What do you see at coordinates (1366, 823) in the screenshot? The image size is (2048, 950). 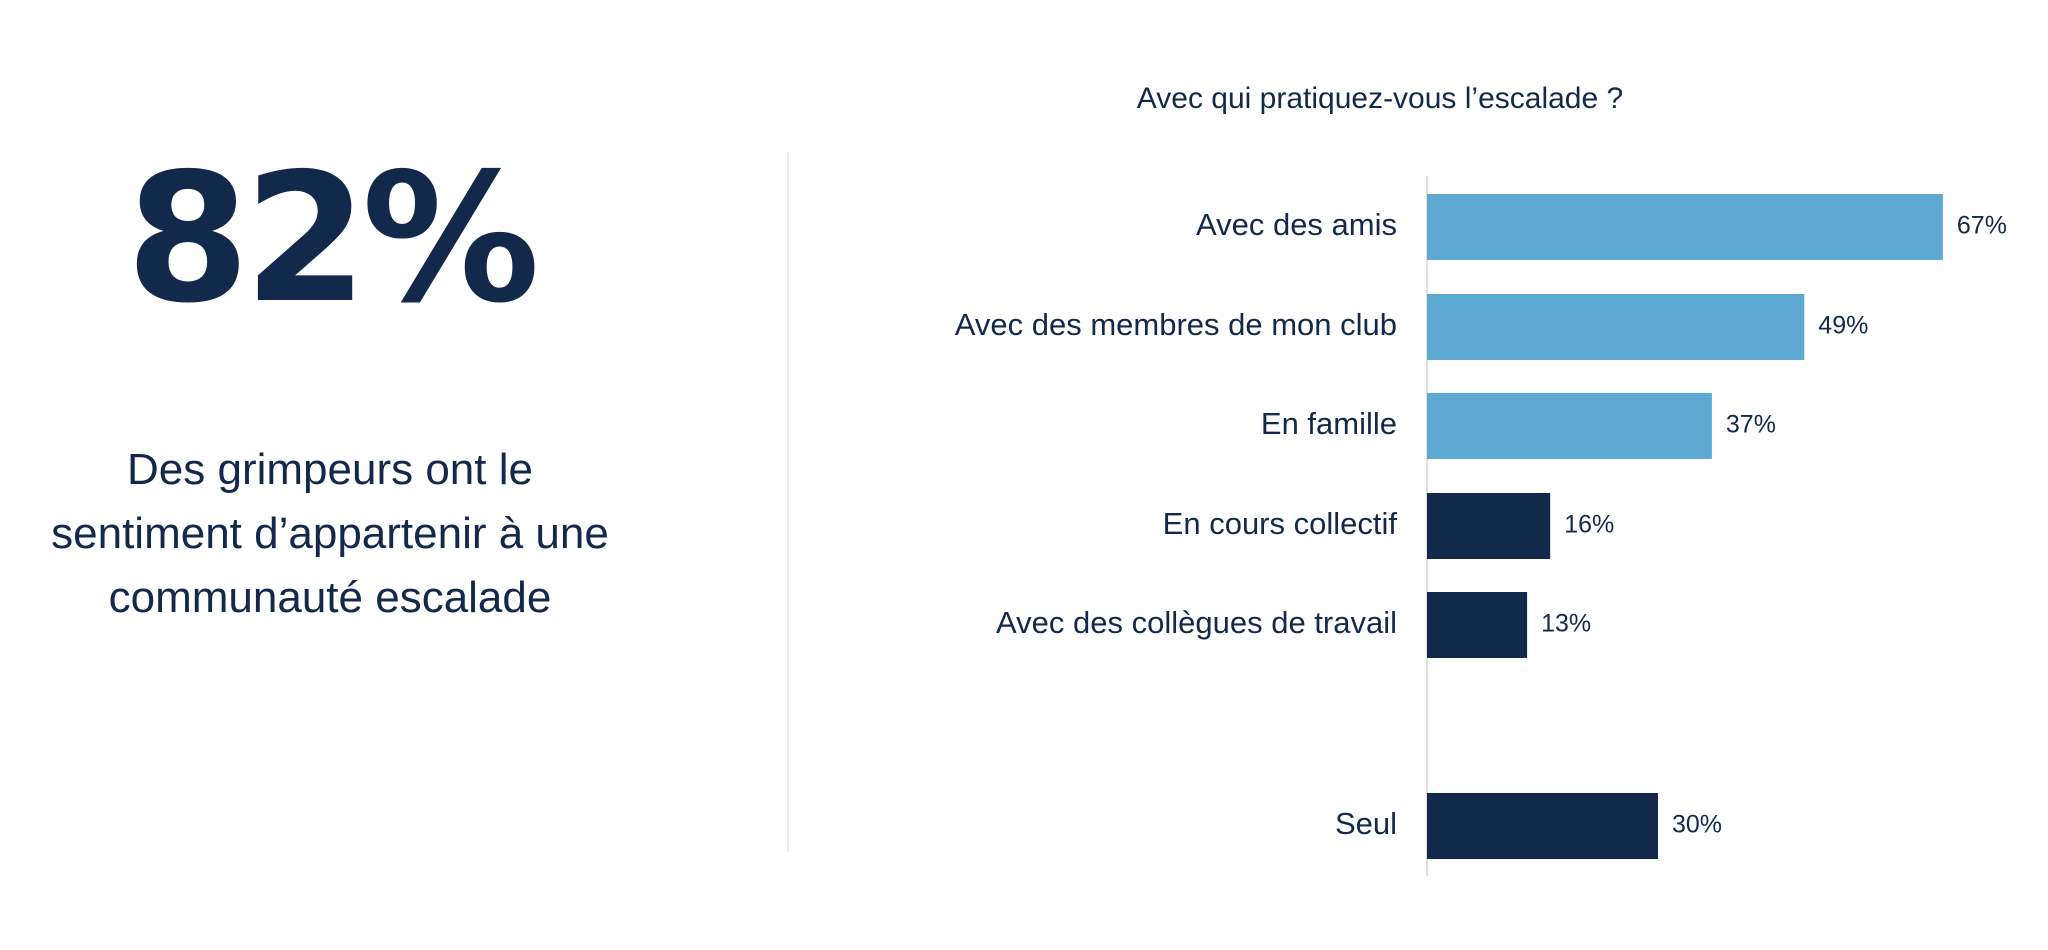 I see `category-label-5: Seul` at bounding box center [1366, 823].